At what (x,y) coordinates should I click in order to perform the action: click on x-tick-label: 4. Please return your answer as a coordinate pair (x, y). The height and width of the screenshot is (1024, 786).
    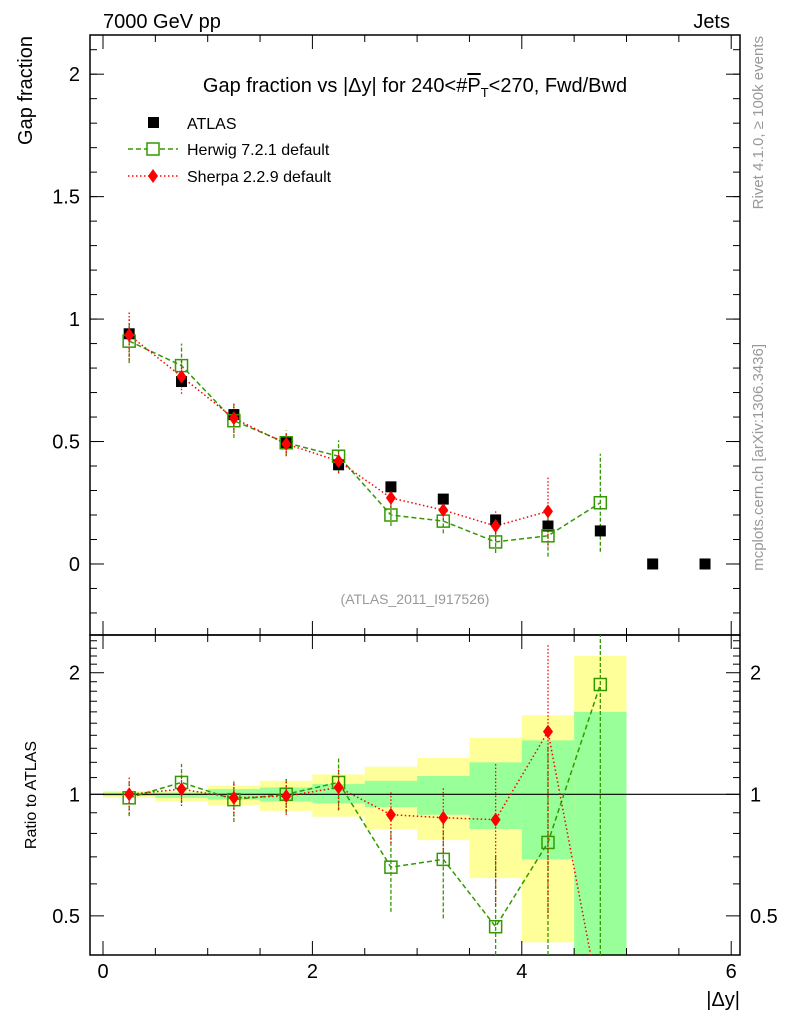
    Looking at the image, I should click on (521, 972).